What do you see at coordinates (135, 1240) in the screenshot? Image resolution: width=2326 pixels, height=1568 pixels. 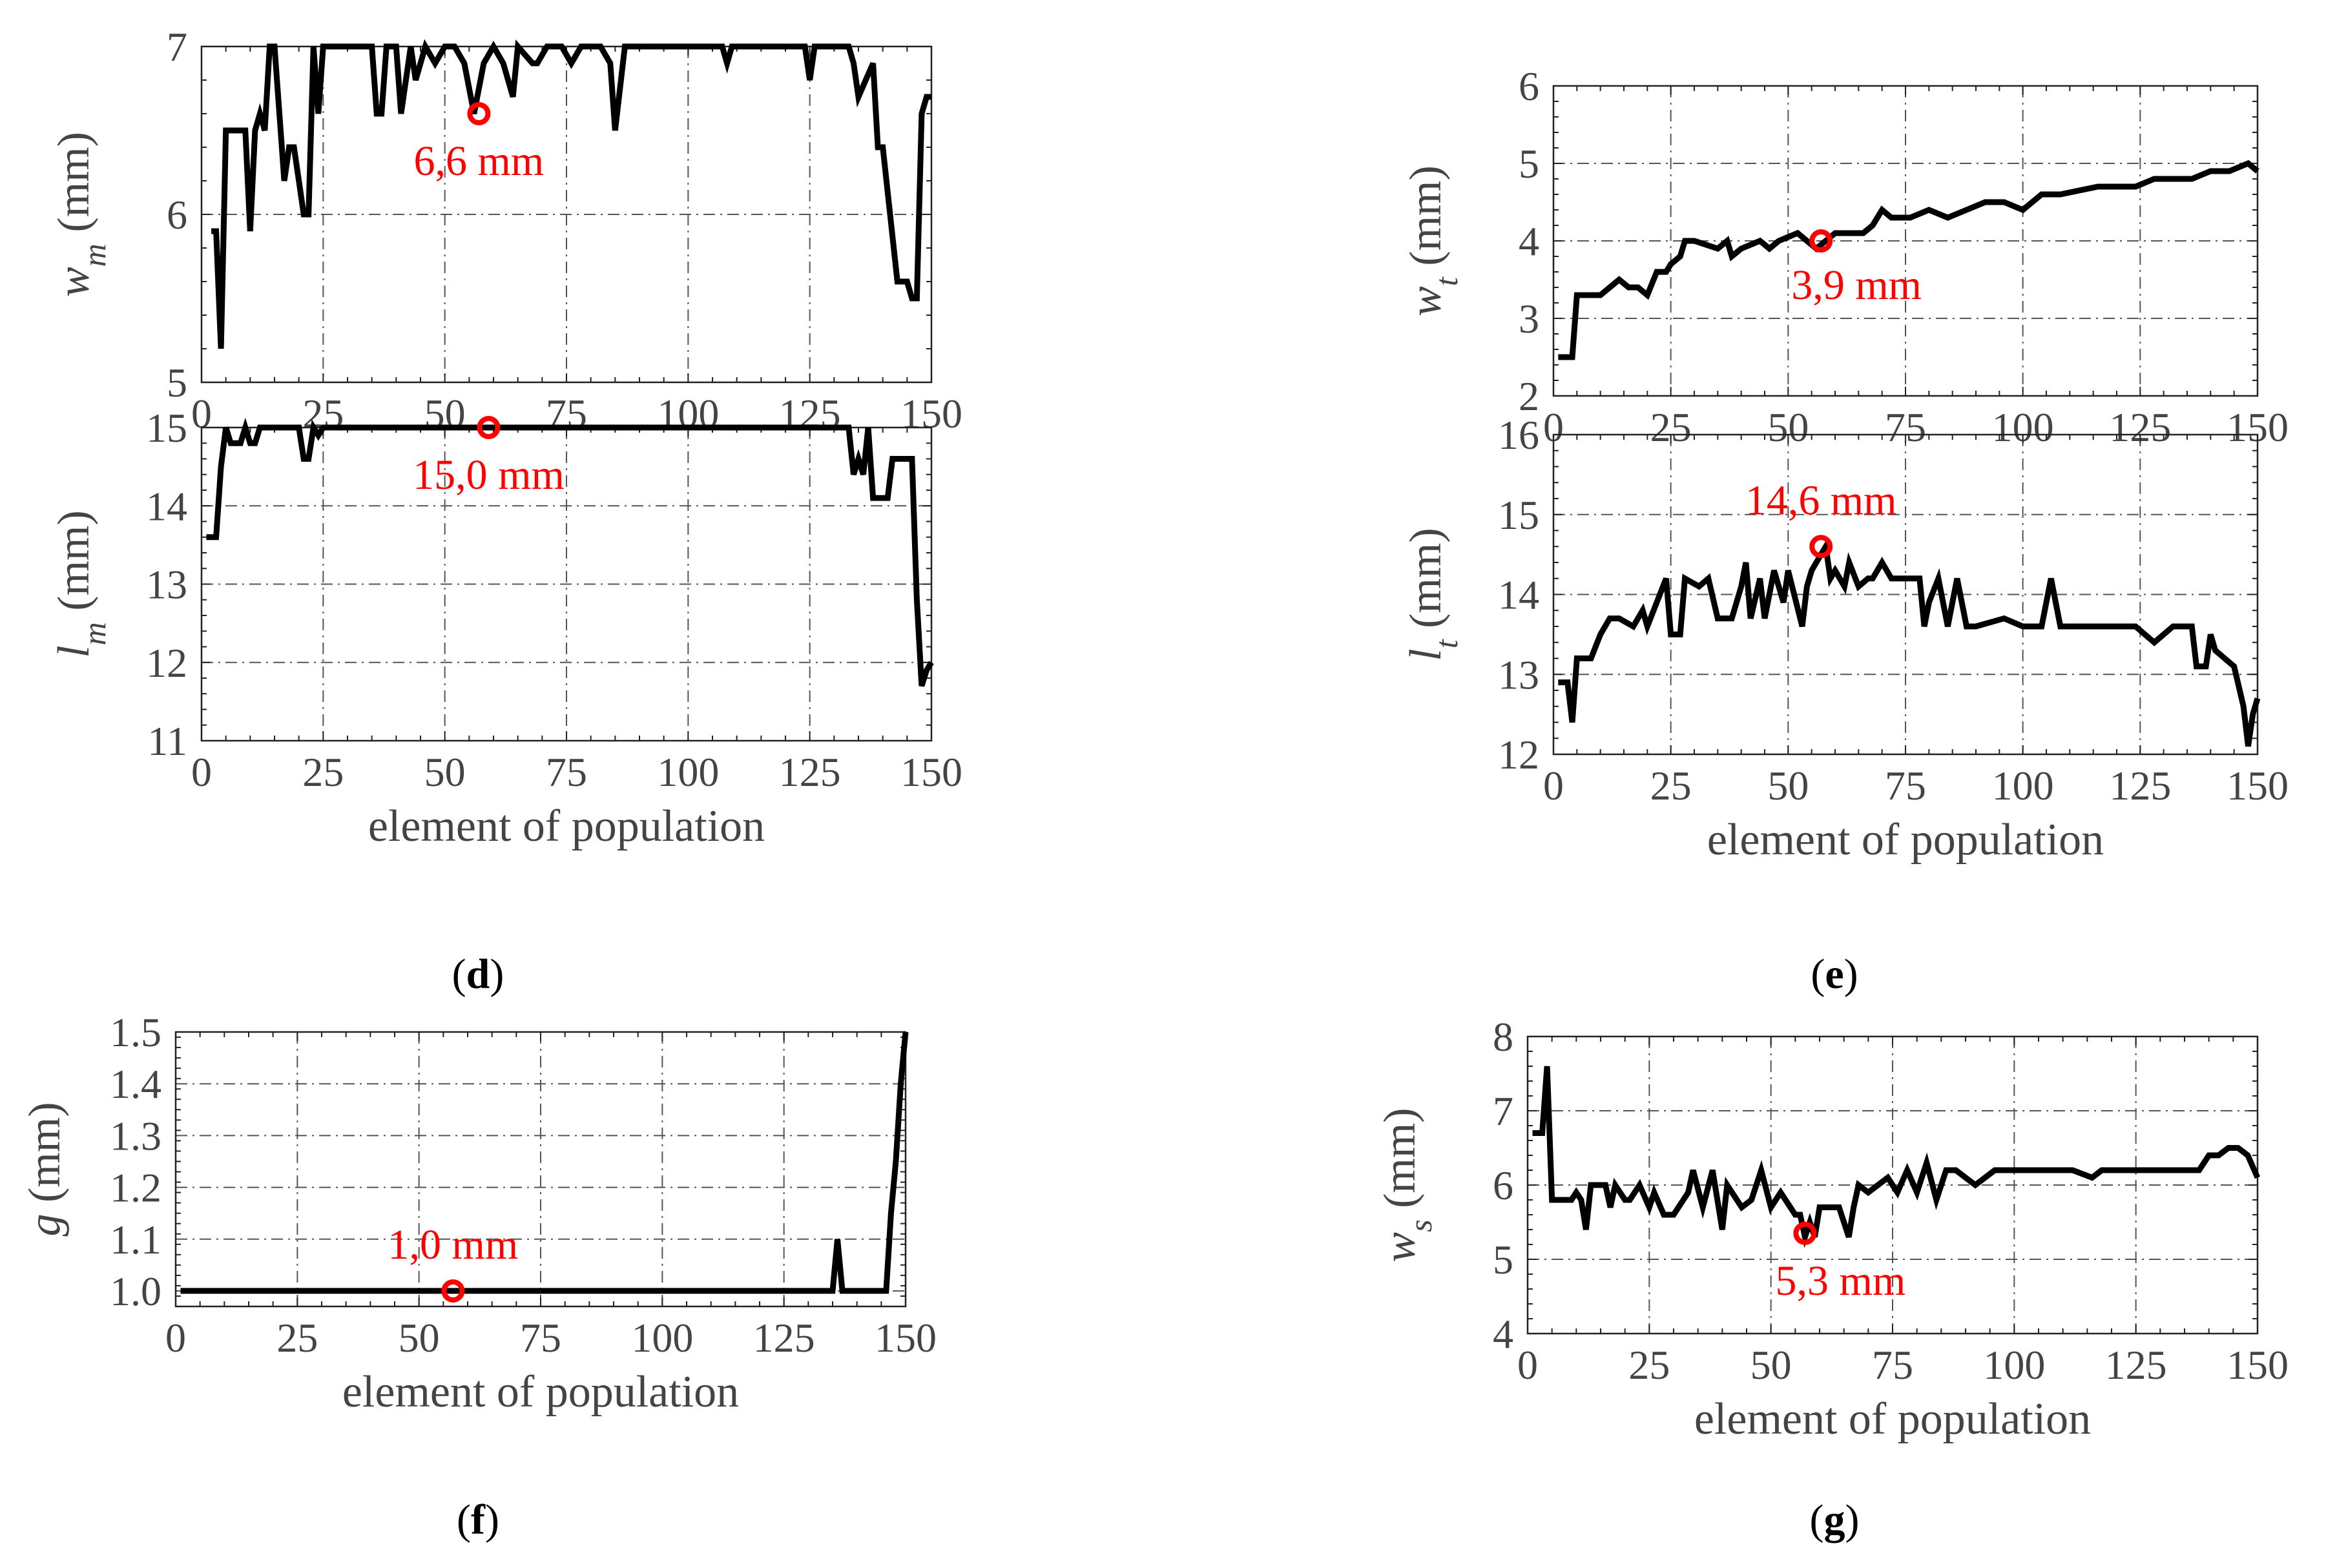 I see `y-tick-label: 1.1` at bounding box center [135, 1240].